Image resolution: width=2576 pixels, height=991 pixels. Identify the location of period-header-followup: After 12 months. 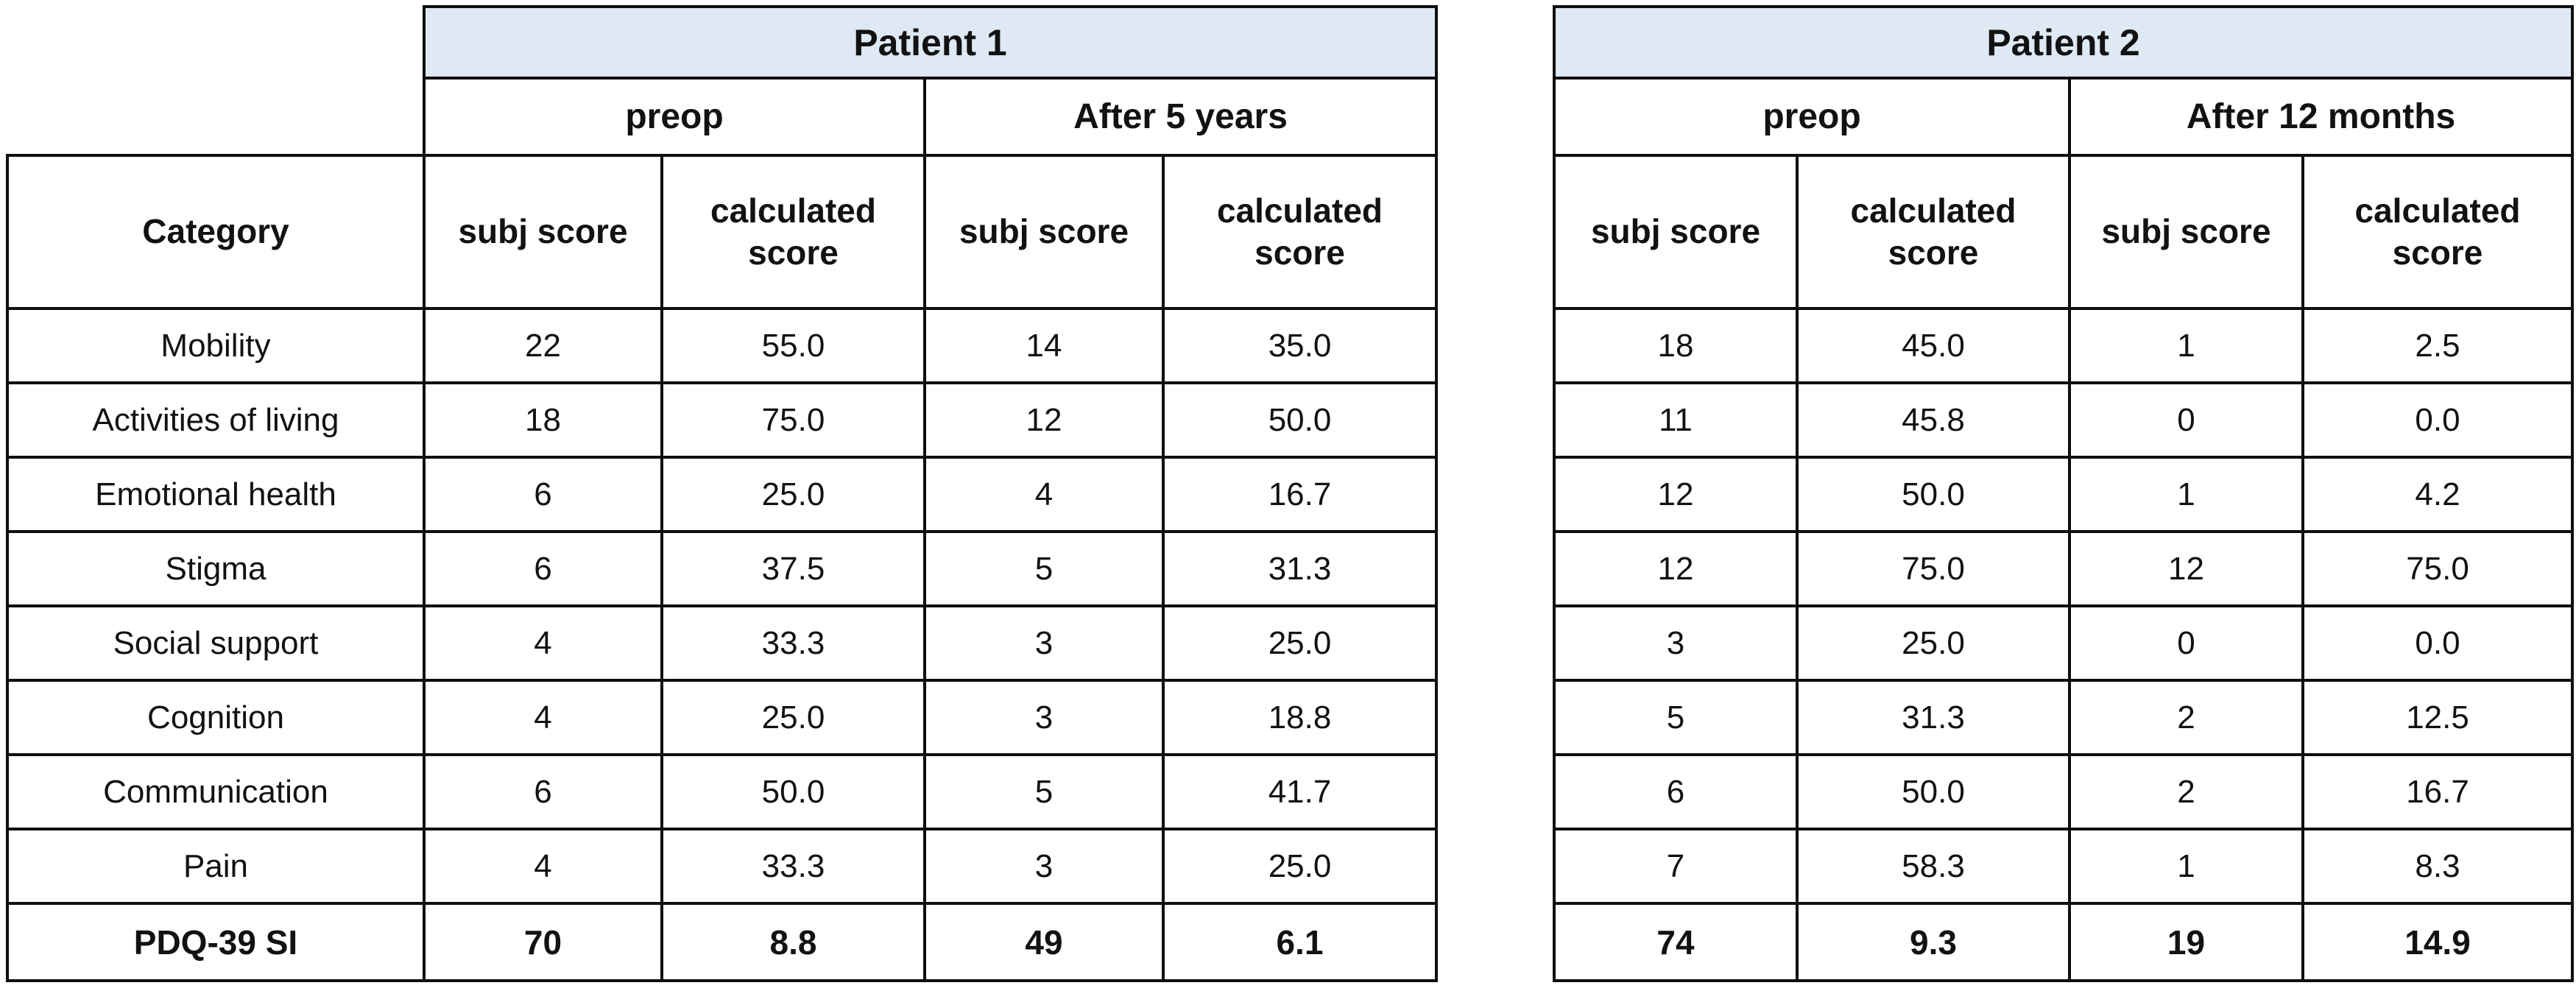
(2321, 117).